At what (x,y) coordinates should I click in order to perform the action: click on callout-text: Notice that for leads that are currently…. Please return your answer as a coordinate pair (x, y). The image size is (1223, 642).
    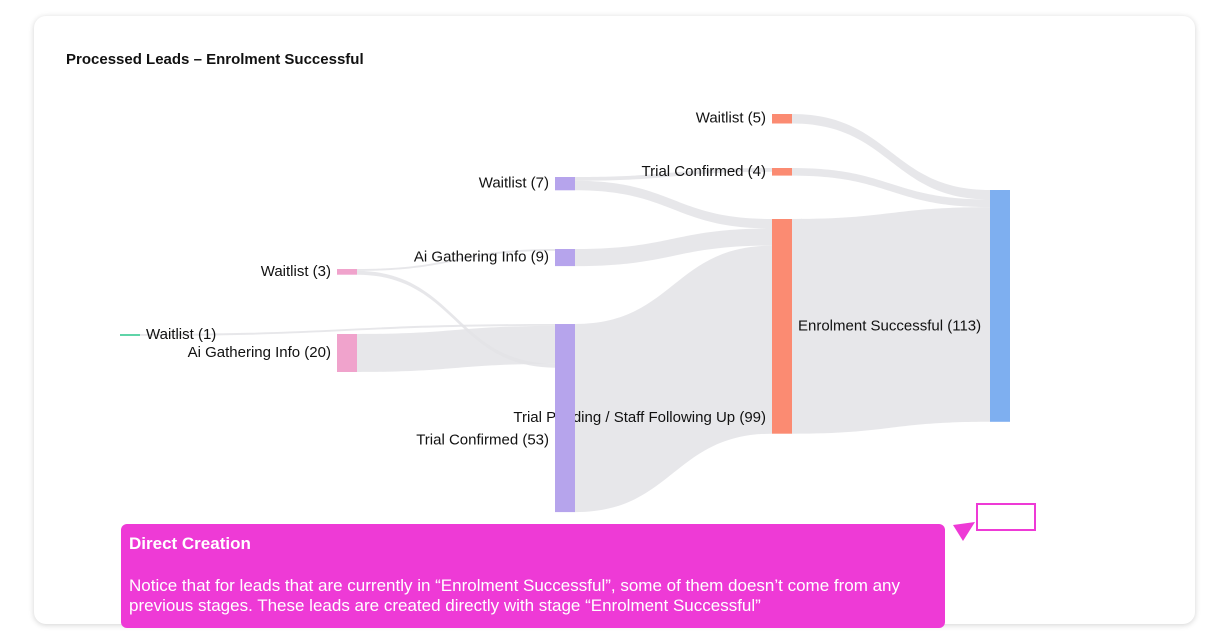
    Looking at the image, I should click on (515, 595).